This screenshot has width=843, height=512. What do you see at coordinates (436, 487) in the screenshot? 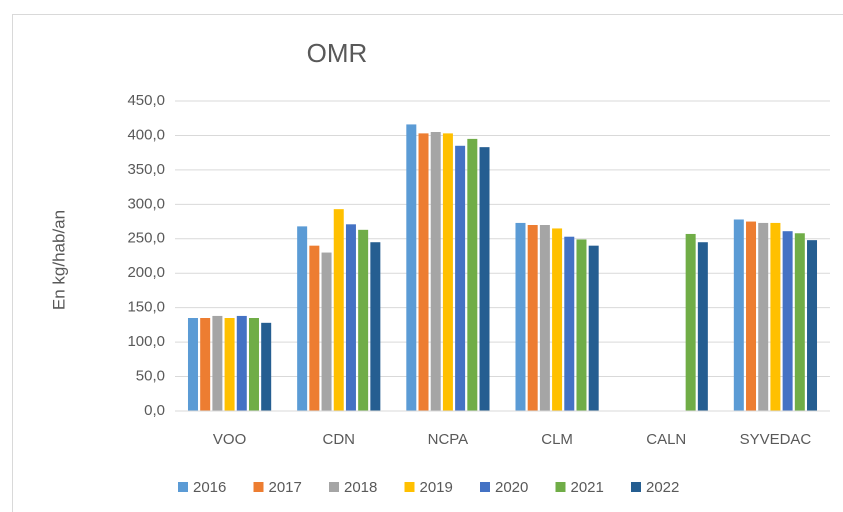
I see `legend-label: 2019` at bounding box center [436, 487].